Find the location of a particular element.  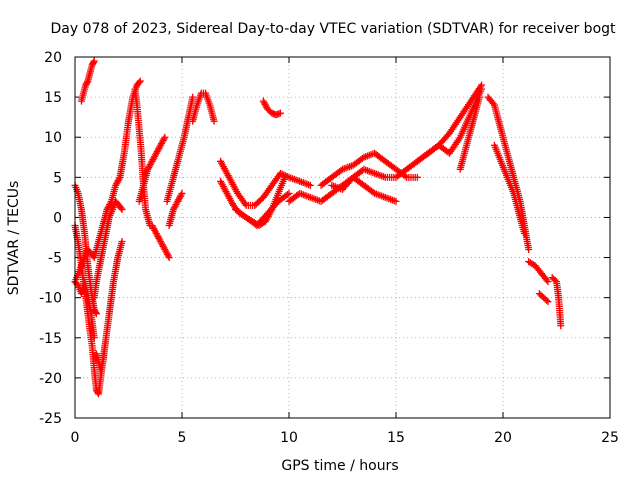

x-tick-label: 0 is located at coordinates (75, 438).